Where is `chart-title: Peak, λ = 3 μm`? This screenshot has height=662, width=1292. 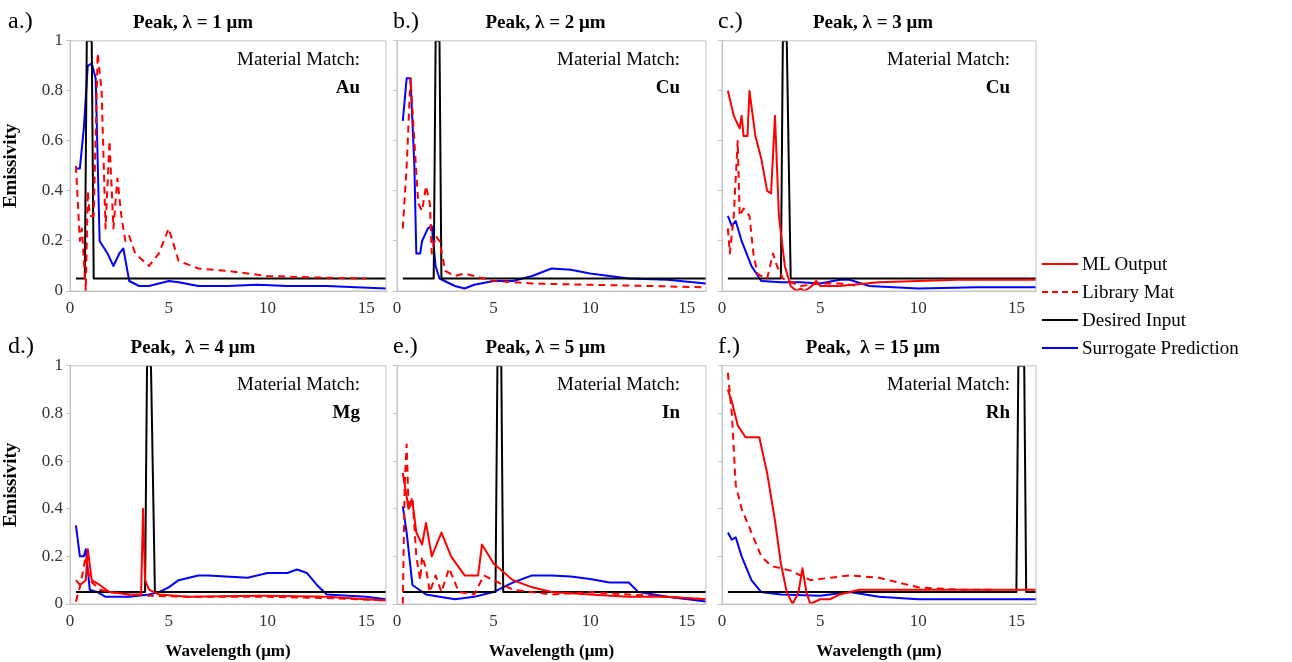
chart-title: Peak, λ = 3 μm is located at coordinates (873, 22).